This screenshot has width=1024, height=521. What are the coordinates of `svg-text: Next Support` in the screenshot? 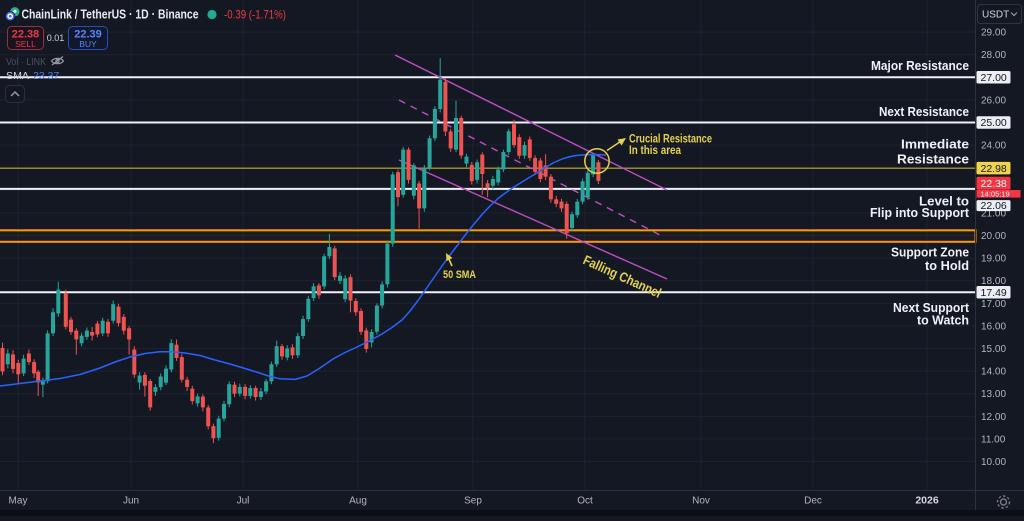 It's located at (931, 307).